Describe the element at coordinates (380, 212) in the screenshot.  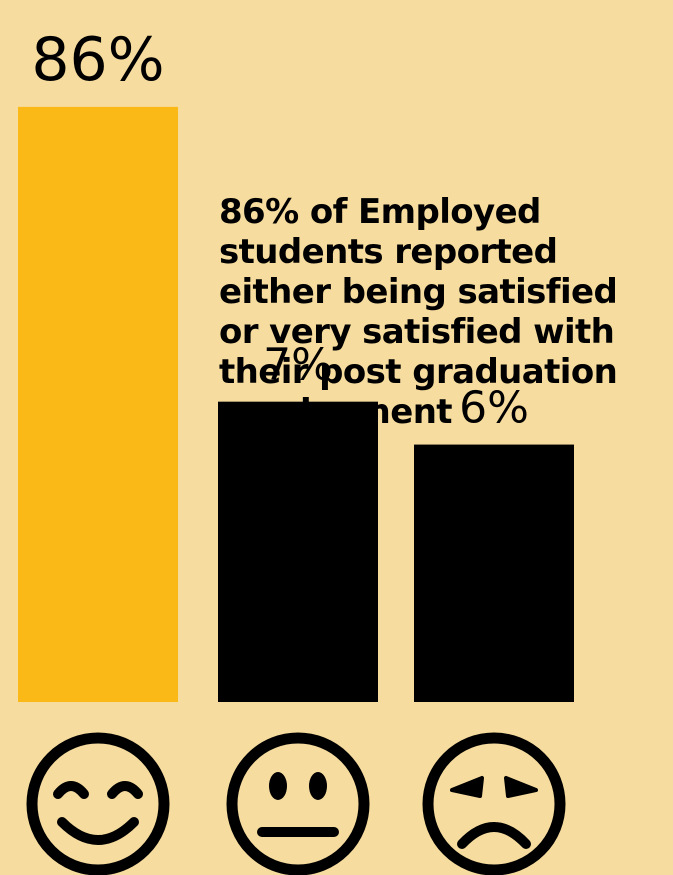
I see `caption-line-1: 86% of Employed` at that location.